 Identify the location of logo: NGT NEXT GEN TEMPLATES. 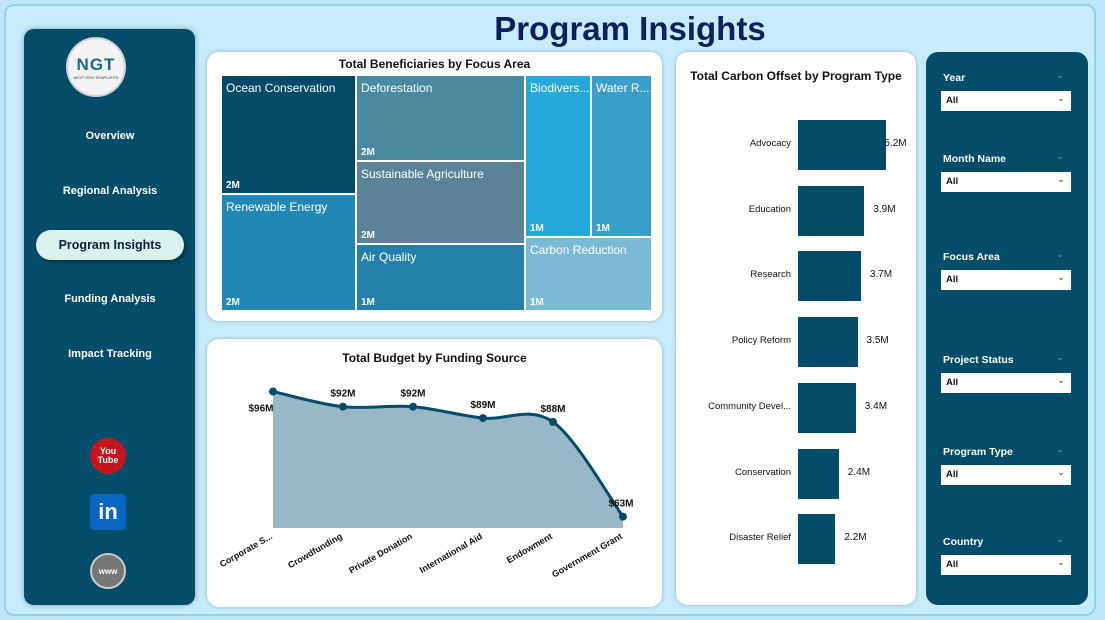
(96, 67).